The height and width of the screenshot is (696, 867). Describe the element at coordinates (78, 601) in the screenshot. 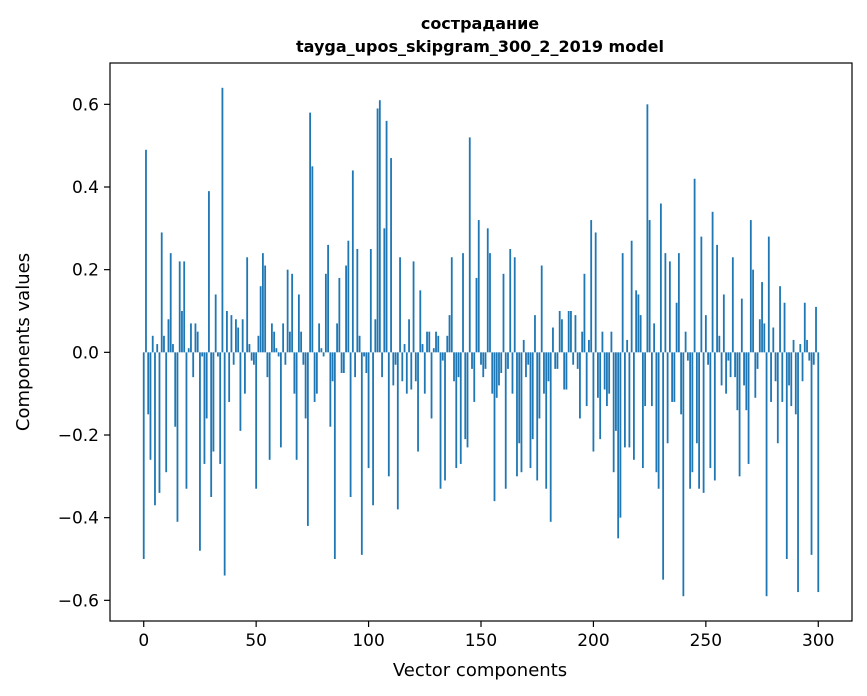

I see `y-tick-label: −0.6` at that location.